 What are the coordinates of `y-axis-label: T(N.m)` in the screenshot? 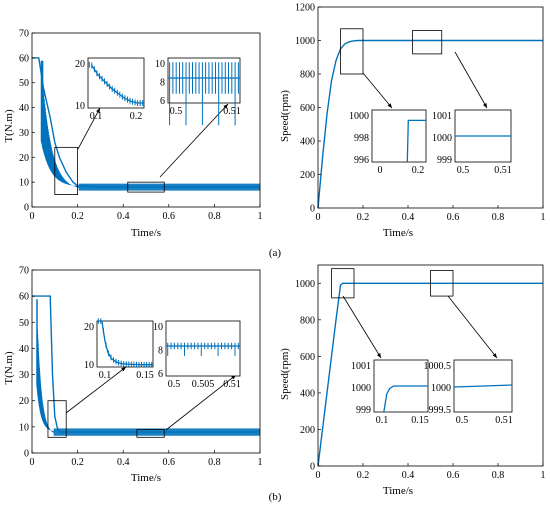 It's located at (9, 126).